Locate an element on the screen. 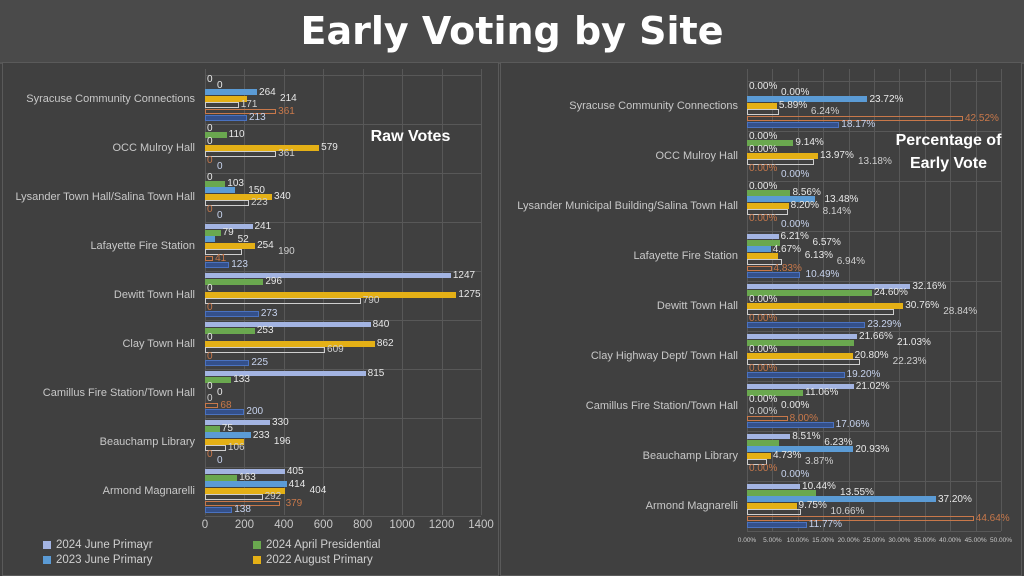  data-label: 37.20% is located at coordinates (954, 499).